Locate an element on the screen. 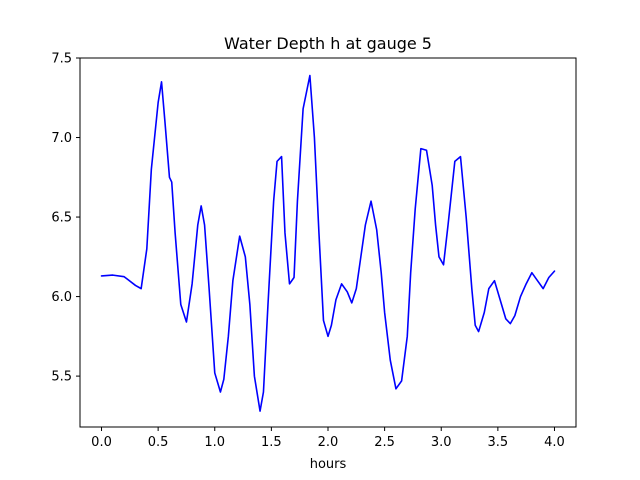 The image size is (640, 480). y-tick-label: 5.5 is located at coordinates (61, 377).